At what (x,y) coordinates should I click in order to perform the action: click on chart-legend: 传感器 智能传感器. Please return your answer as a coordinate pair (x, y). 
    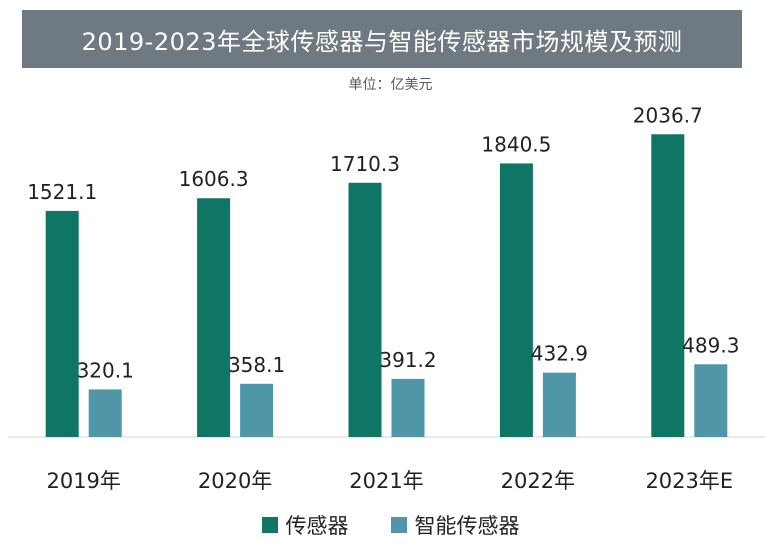
    Looking at the image, I should click on (390, 525).